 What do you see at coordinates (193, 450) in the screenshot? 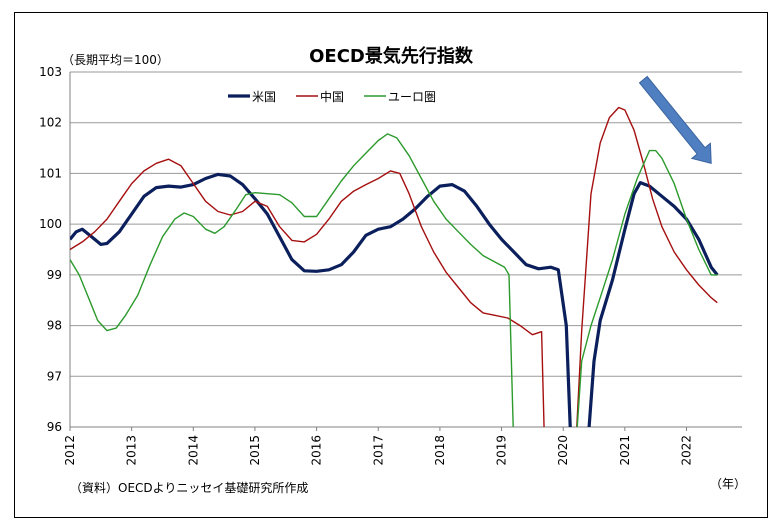
I see `x-tick-label: 2014` at bounding box center [193, 450].